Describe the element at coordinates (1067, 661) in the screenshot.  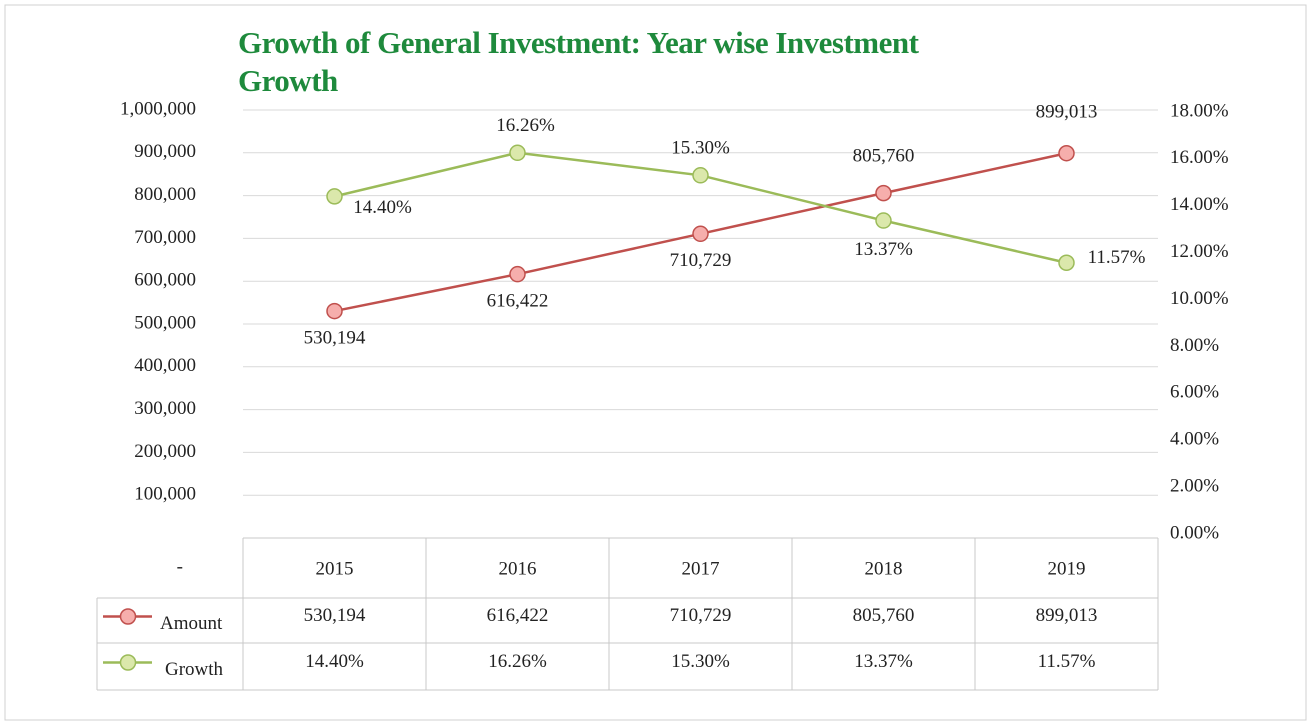
I see `table-cell: 11.57%` at that location.